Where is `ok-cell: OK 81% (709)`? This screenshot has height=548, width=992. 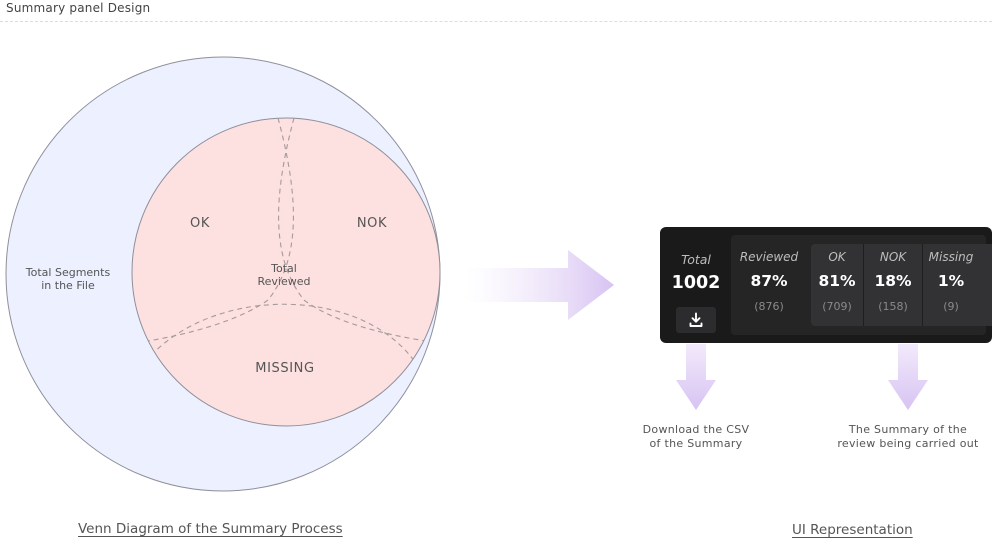
ok-cell: OK 81% (709) is located at coordinates (837, 281).